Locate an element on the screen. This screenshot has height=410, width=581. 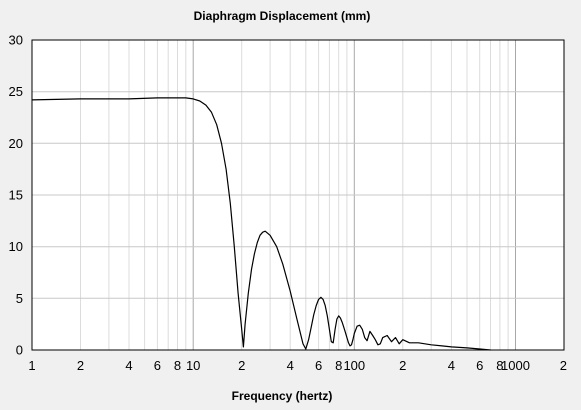
y-tick-label: 5 is located at coordinates (19, 298).